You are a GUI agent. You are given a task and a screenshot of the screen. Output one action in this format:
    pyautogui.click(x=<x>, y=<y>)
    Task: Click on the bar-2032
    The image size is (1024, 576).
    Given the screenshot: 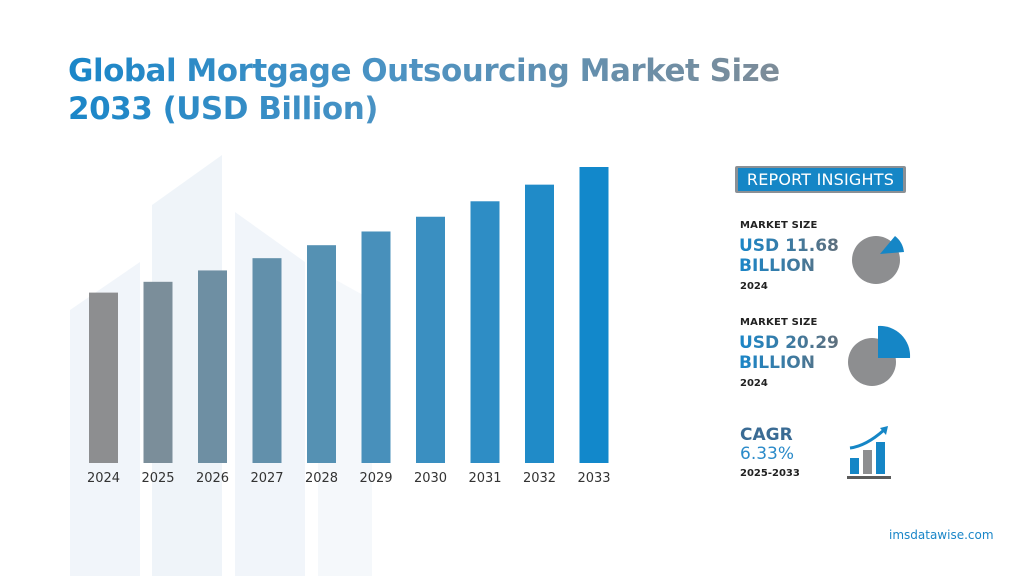 What is the action you would take?
    pyautogui.click(x=539, y=323)
    